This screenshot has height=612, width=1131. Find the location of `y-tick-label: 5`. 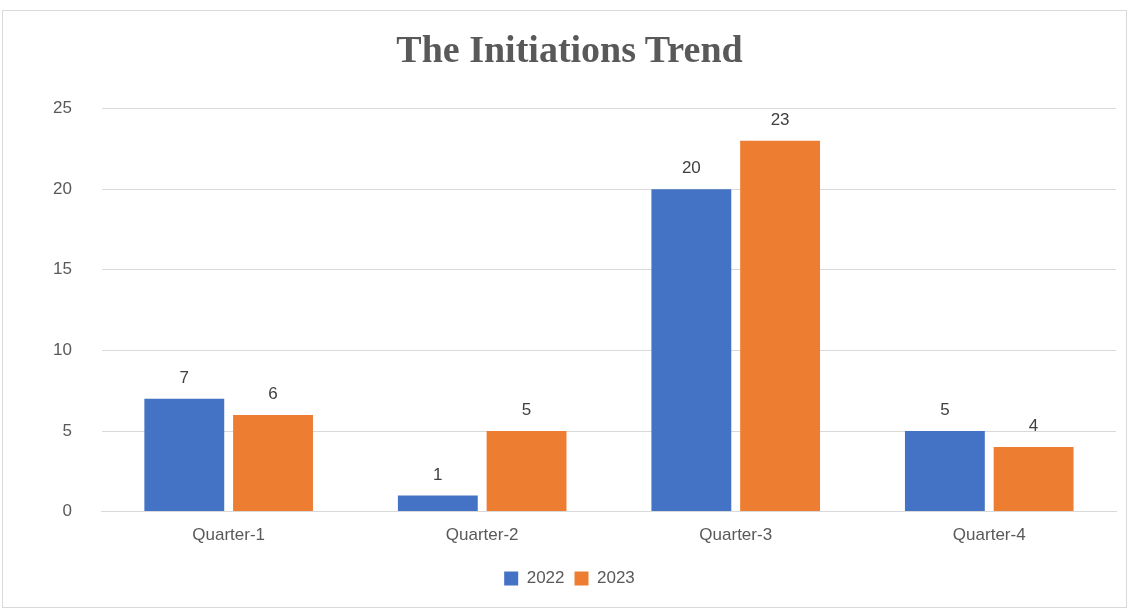

y-tick-label: 5 is located at coordinates (67, 430).